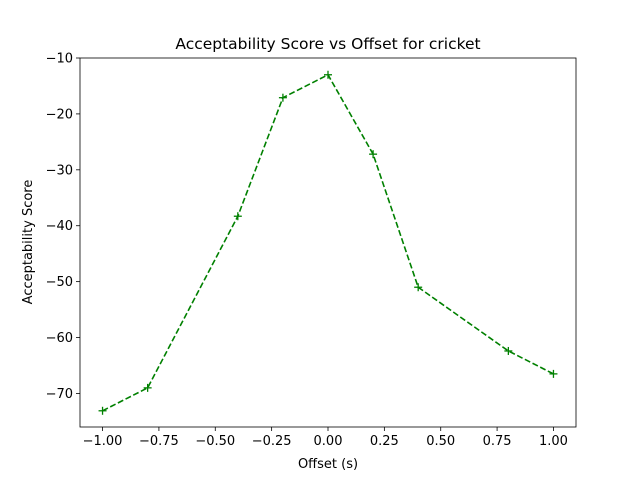 The height and width of the screenshot is (480, 640). What do you see at coordinates (497, 441) in the screenshot?
I see `x-tick-label: 0.75` at bounding box center [497, 441].